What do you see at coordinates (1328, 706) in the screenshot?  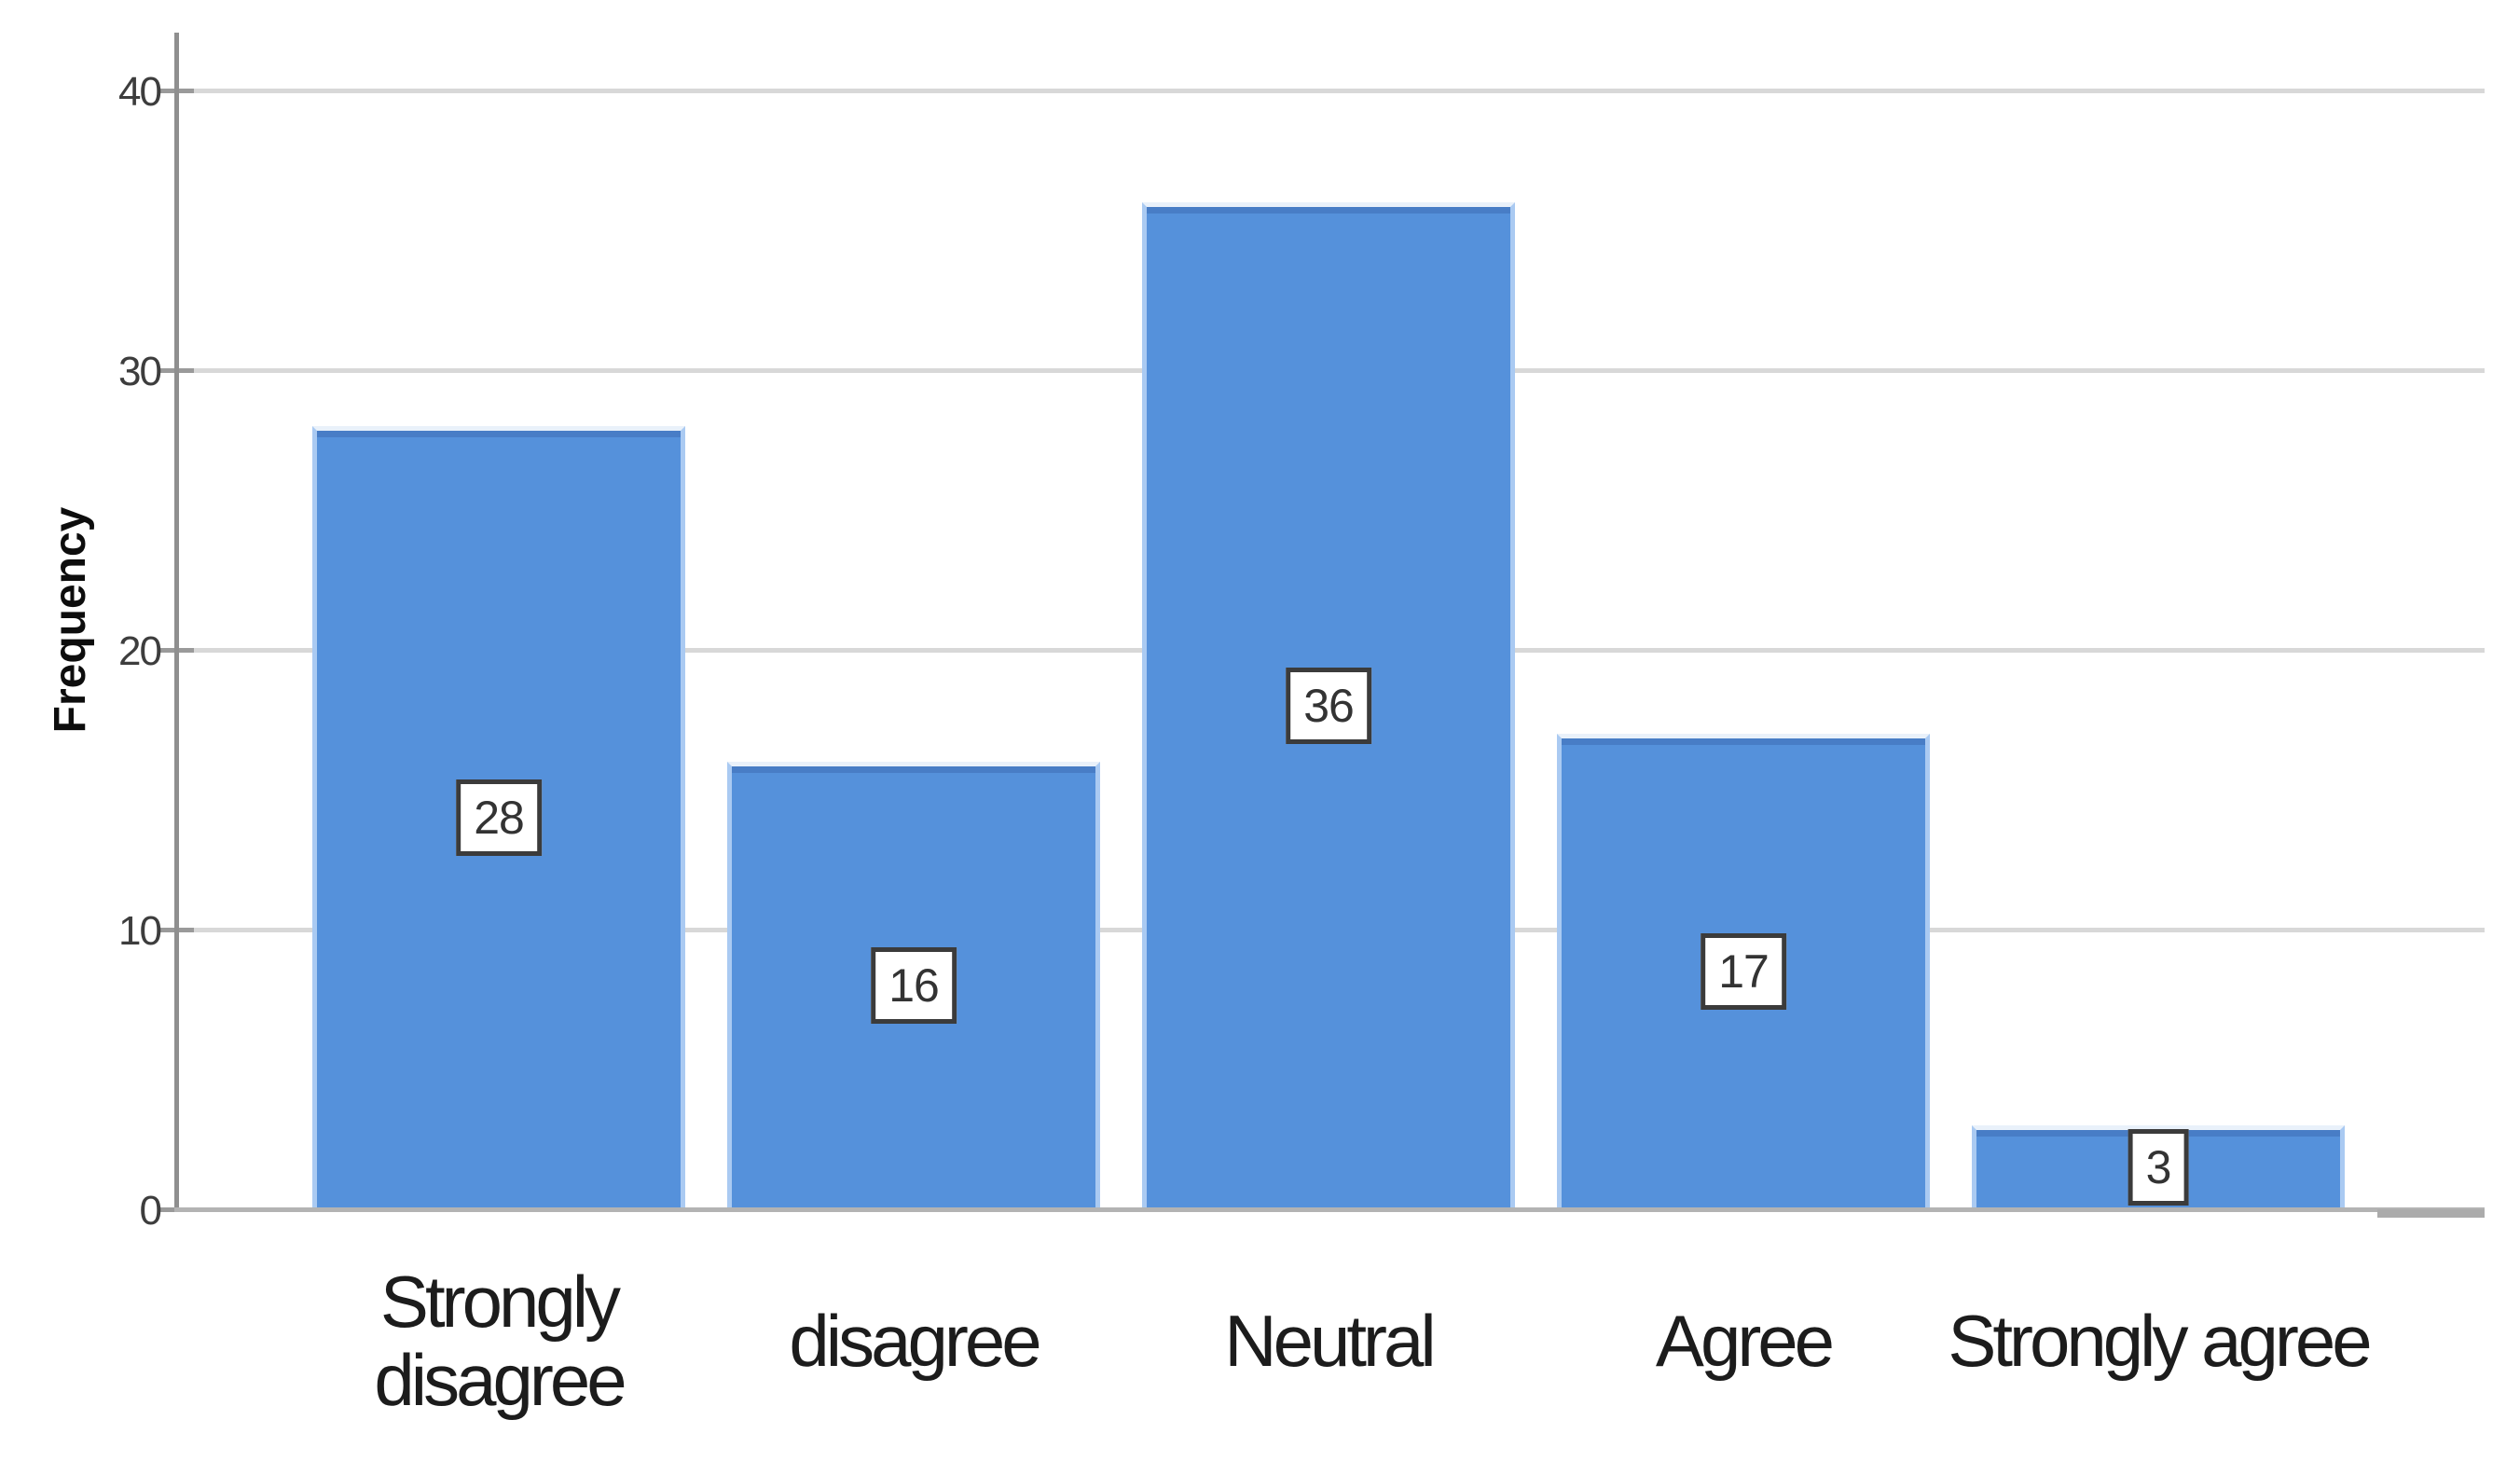 I see `bar-value-label: 36` at bounding box center [1328, 706].